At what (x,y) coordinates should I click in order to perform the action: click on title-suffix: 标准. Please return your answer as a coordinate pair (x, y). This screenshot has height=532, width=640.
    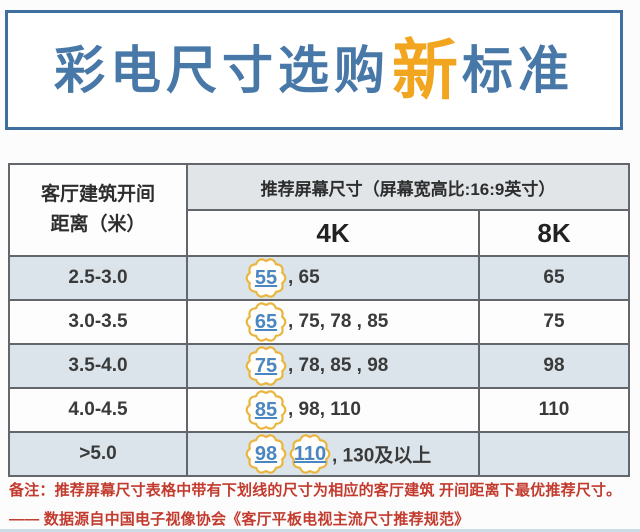
    Looking at the image, I should click on (518, 70).